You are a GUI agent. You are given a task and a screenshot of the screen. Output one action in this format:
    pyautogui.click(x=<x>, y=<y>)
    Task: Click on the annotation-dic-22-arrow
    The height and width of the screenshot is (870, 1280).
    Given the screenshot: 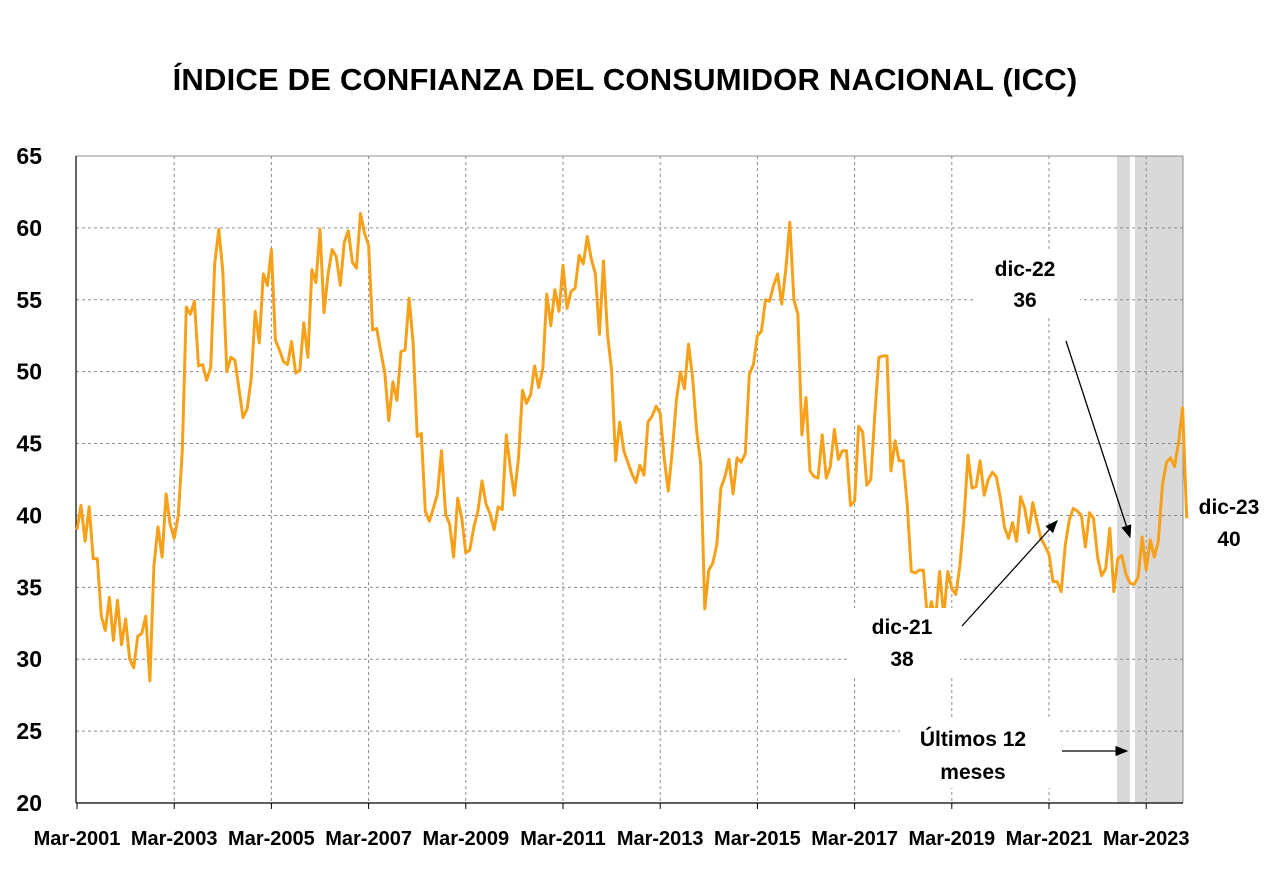 What is the action you would take?
    pyautogui.click(x=1098, y=439)
    